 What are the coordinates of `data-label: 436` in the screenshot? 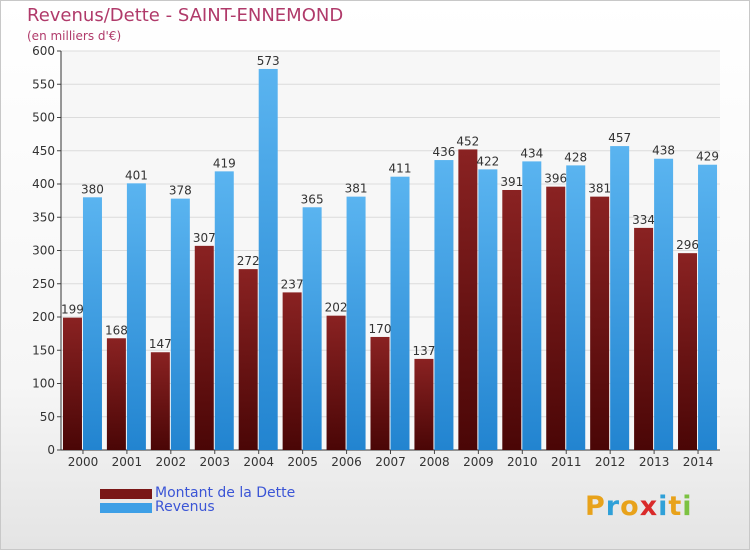 It's located at (443, 152).